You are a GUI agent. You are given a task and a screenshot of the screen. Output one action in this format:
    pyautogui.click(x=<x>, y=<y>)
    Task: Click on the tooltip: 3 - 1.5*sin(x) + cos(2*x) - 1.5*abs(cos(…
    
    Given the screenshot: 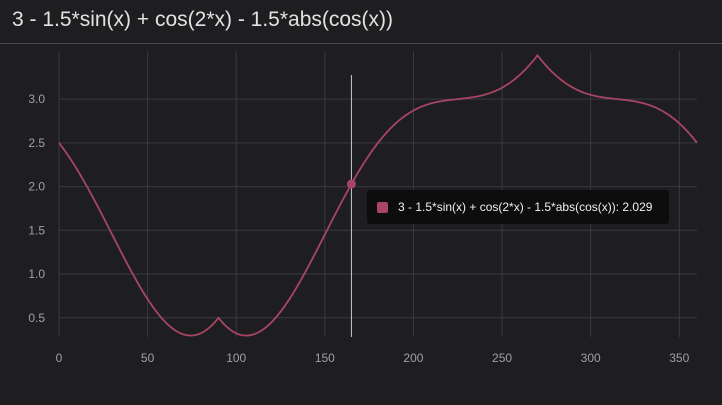 What is the action you would take?
    pyautogui.click(x=518, y=207)
    